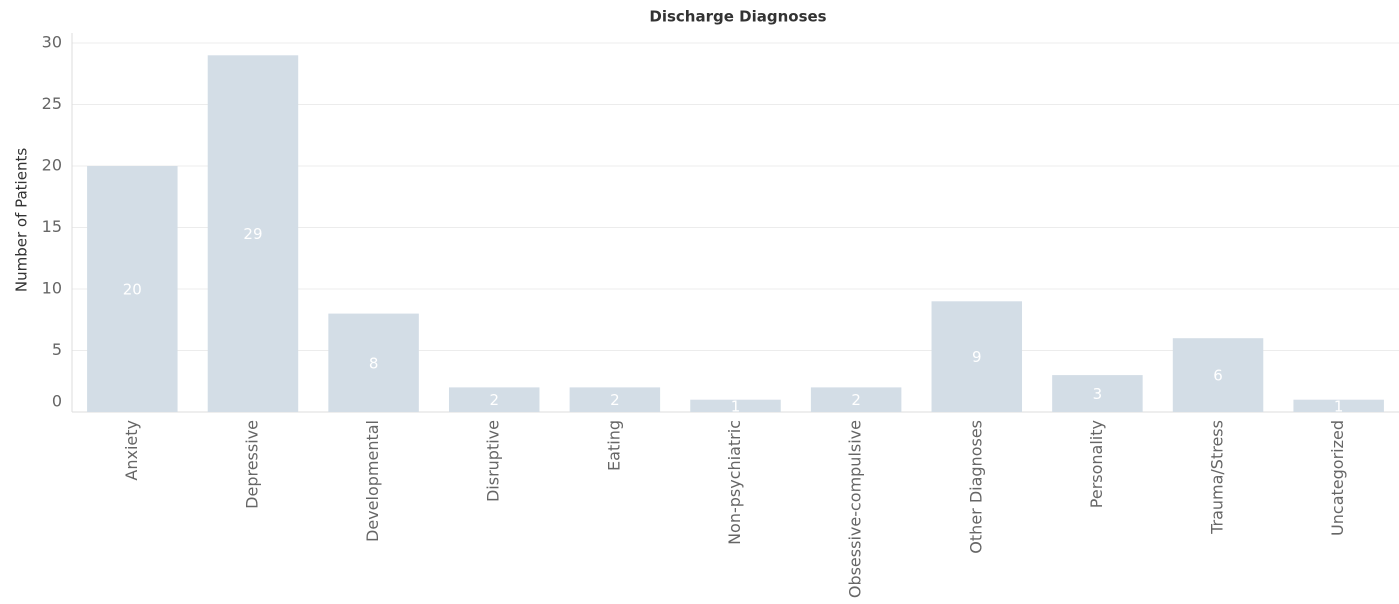  Describe the element at coordinates (613, 445) in the screenshot. I see `x-tick-label: Eating` at that location.